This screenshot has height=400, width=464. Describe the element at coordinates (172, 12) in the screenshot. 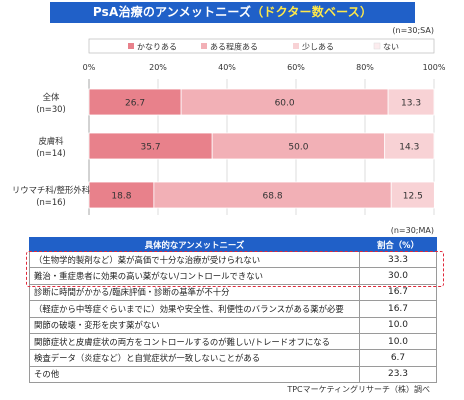

I see `chart-title-main: PsA治療のアンメットニーズ` at that location.